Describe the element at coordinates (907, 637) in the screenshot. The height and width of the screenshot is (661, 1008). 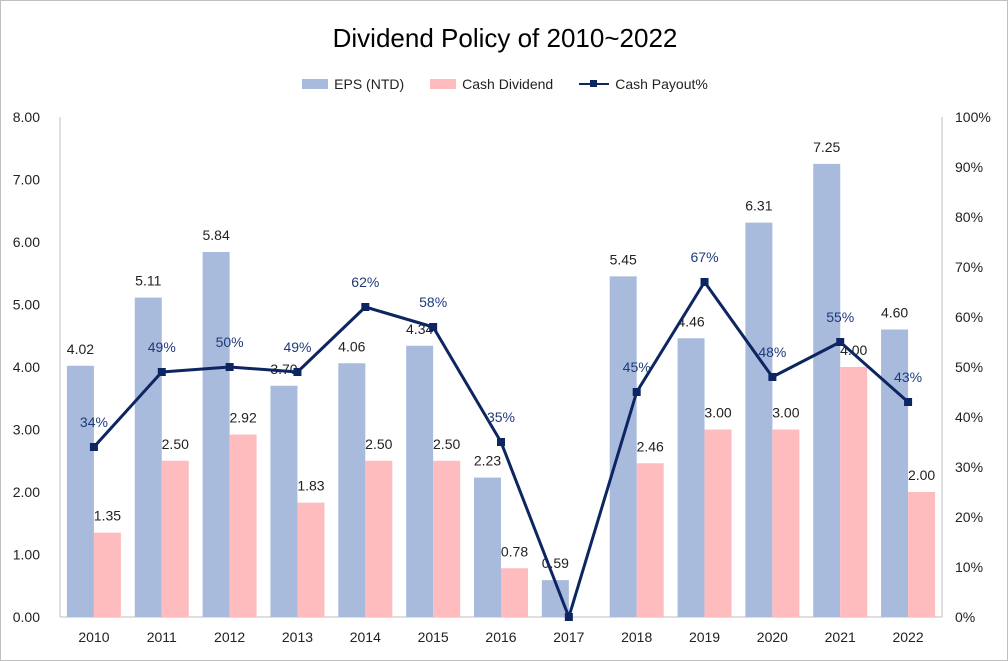
I see `x-tick-label: 2022` at that location.